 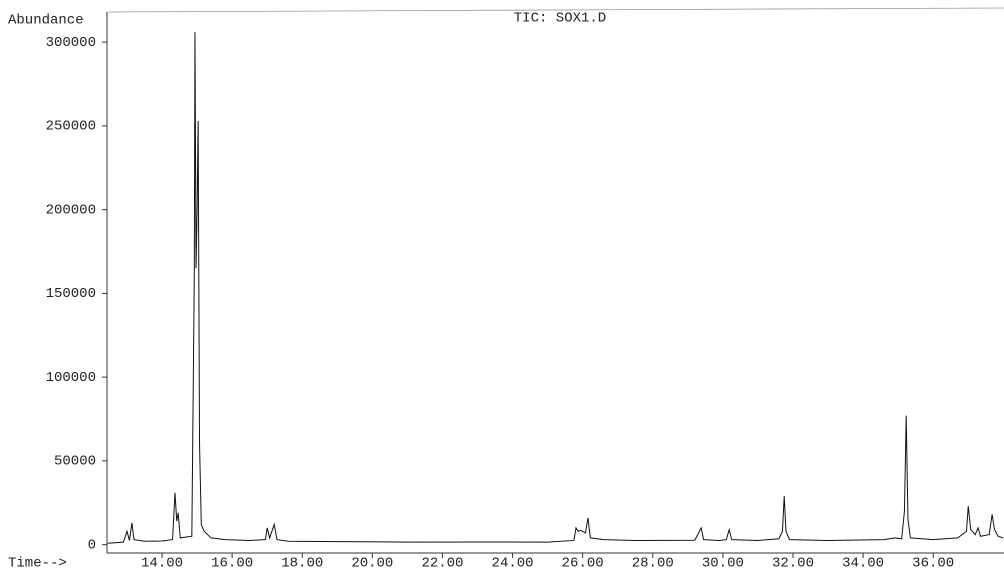 What do you see at coordinates (653, 563) in the screenshot?
I see `x-tick-label: 28.00` at bounding box center [653, 563].